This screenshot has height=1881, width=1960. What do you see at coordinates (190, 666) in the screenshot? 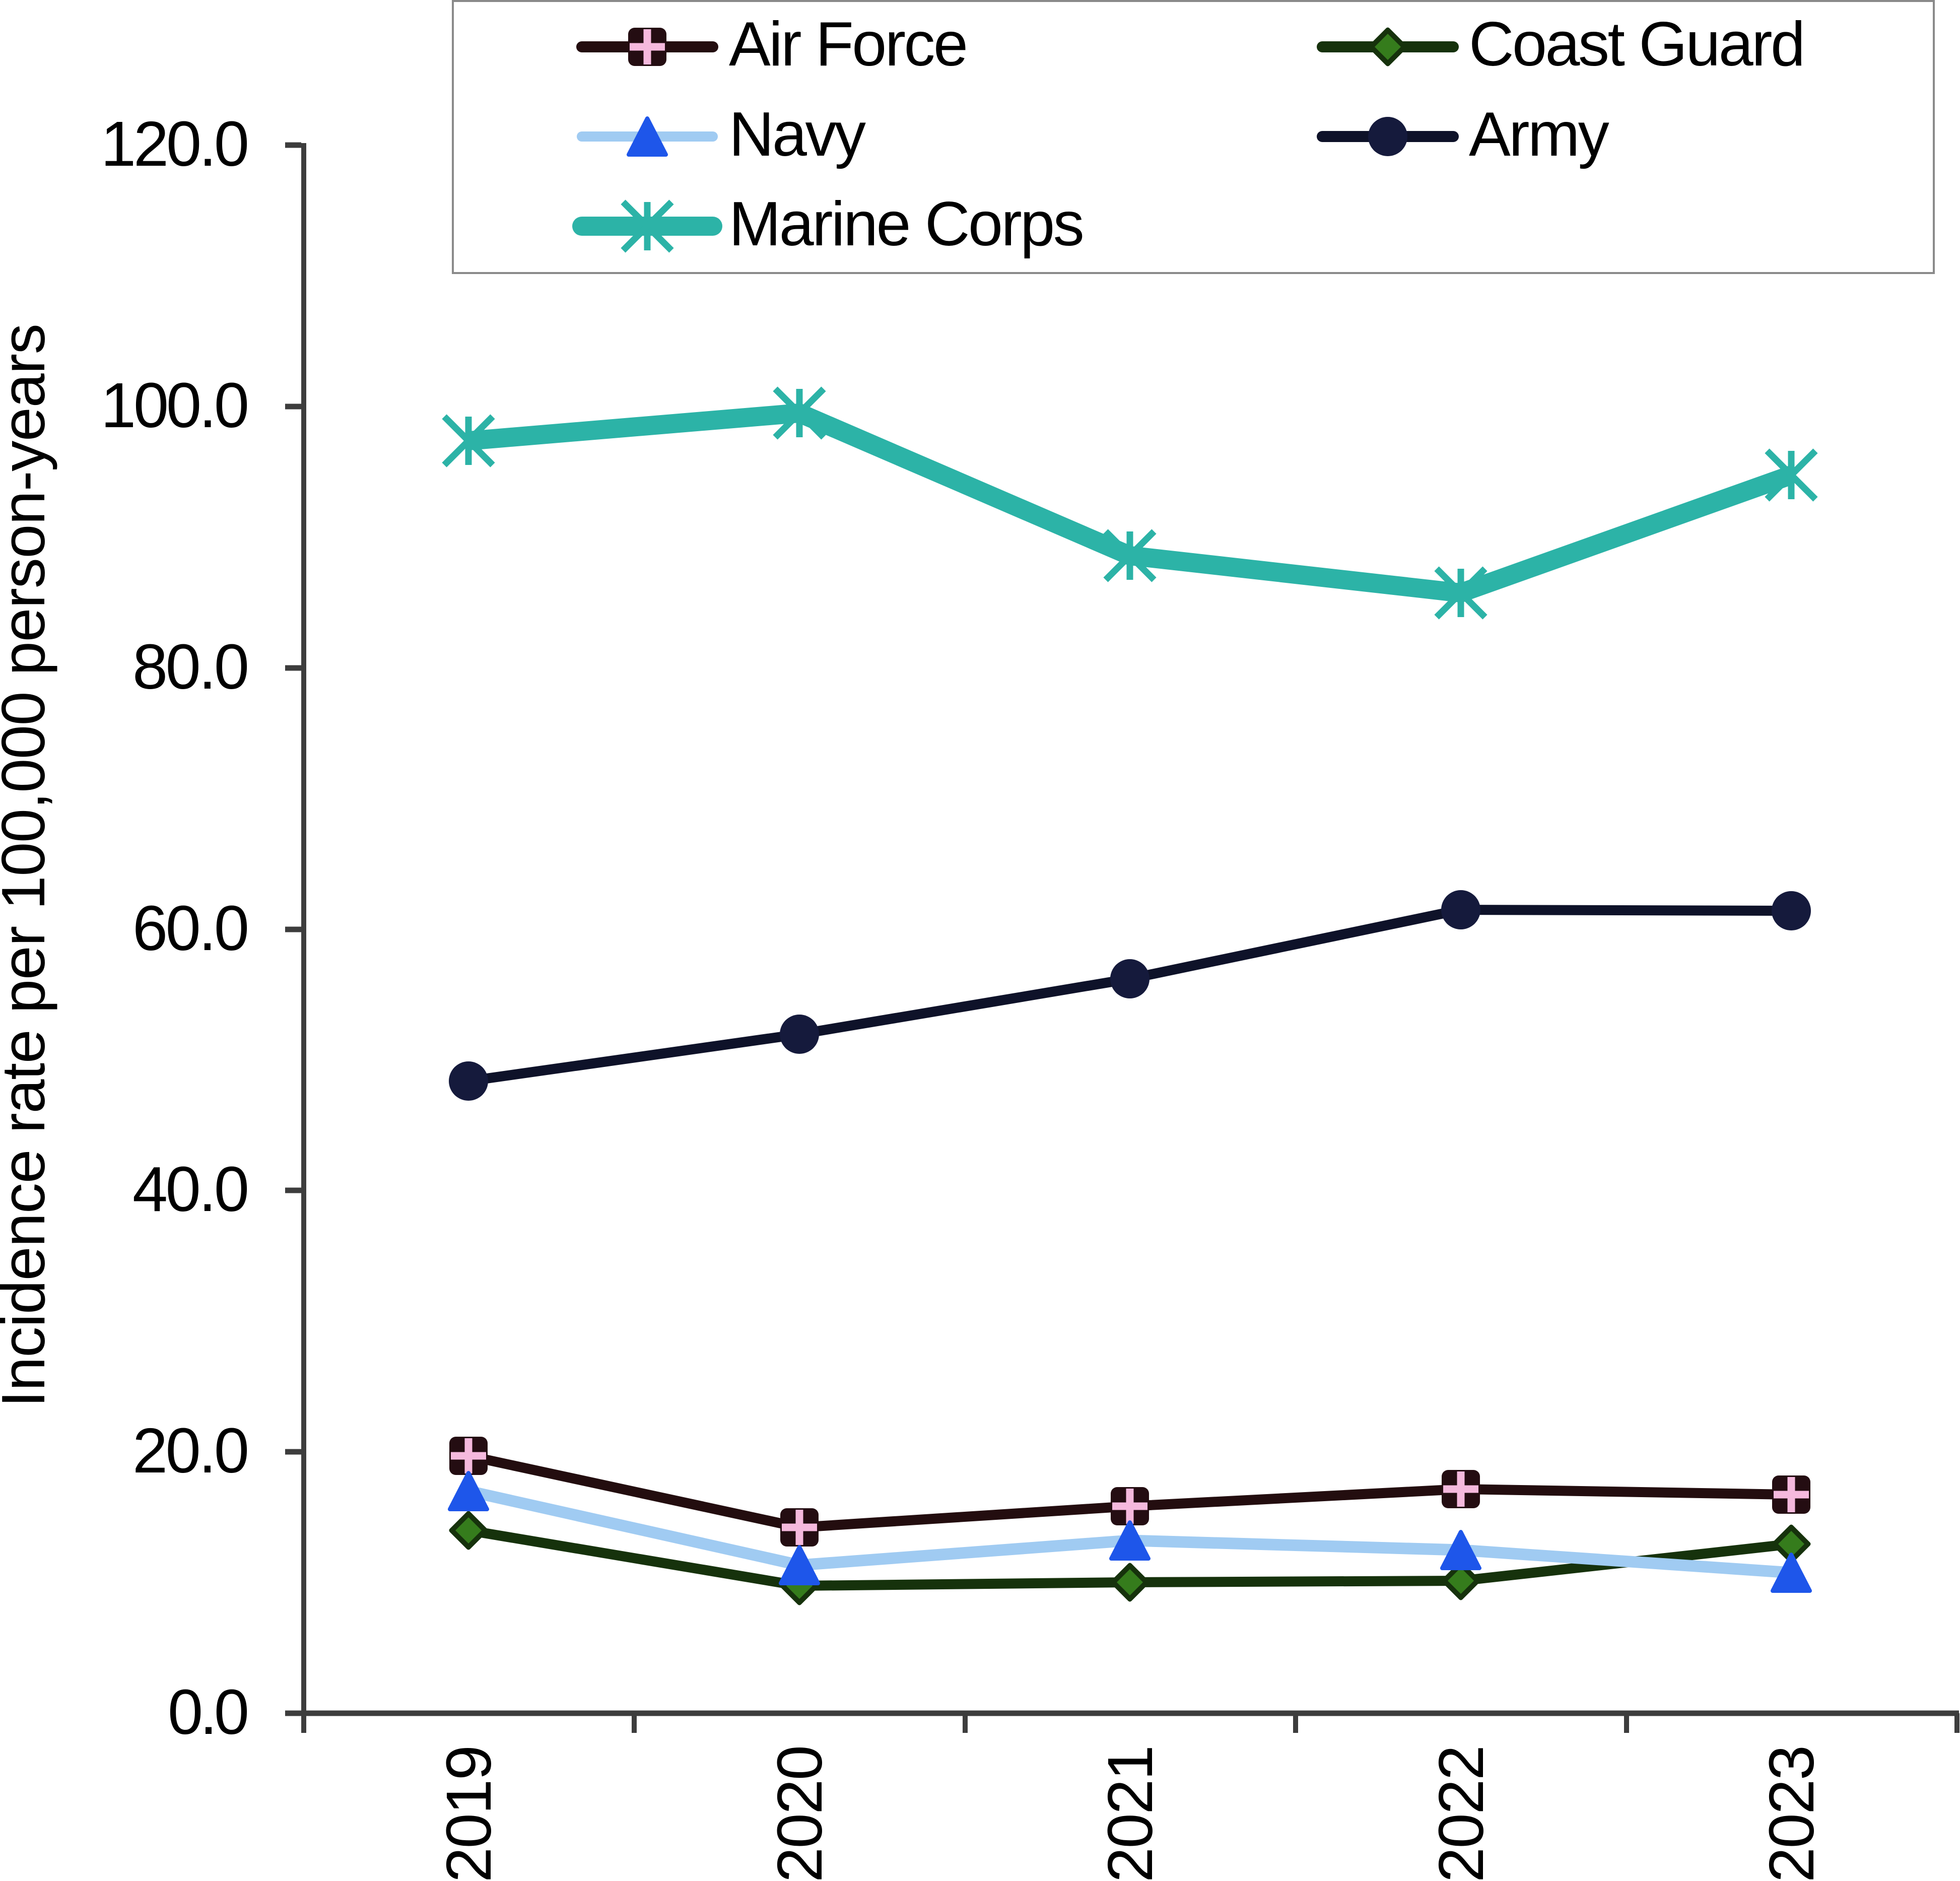
I see `svg-text: 80.0` at bounding box center [190, 666].